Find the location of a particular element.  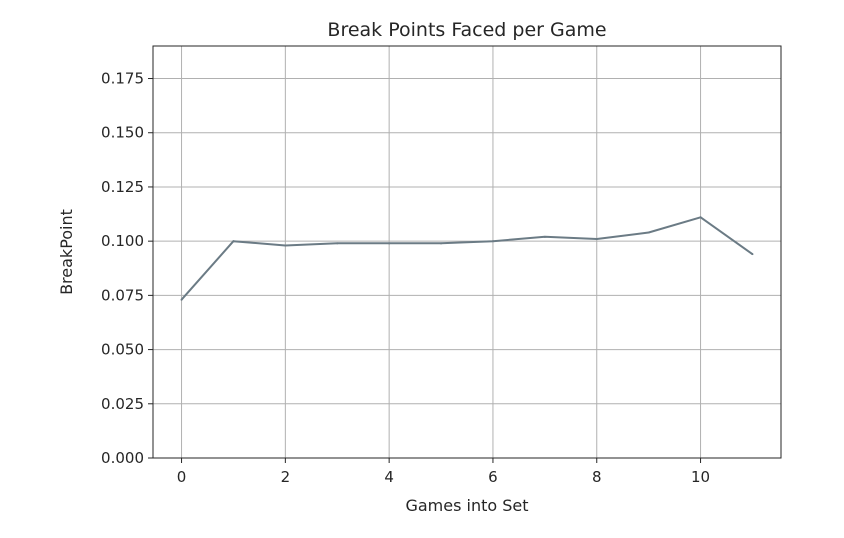

chart-title: Break Points Faced per Game is located at coordinates (466, 30).